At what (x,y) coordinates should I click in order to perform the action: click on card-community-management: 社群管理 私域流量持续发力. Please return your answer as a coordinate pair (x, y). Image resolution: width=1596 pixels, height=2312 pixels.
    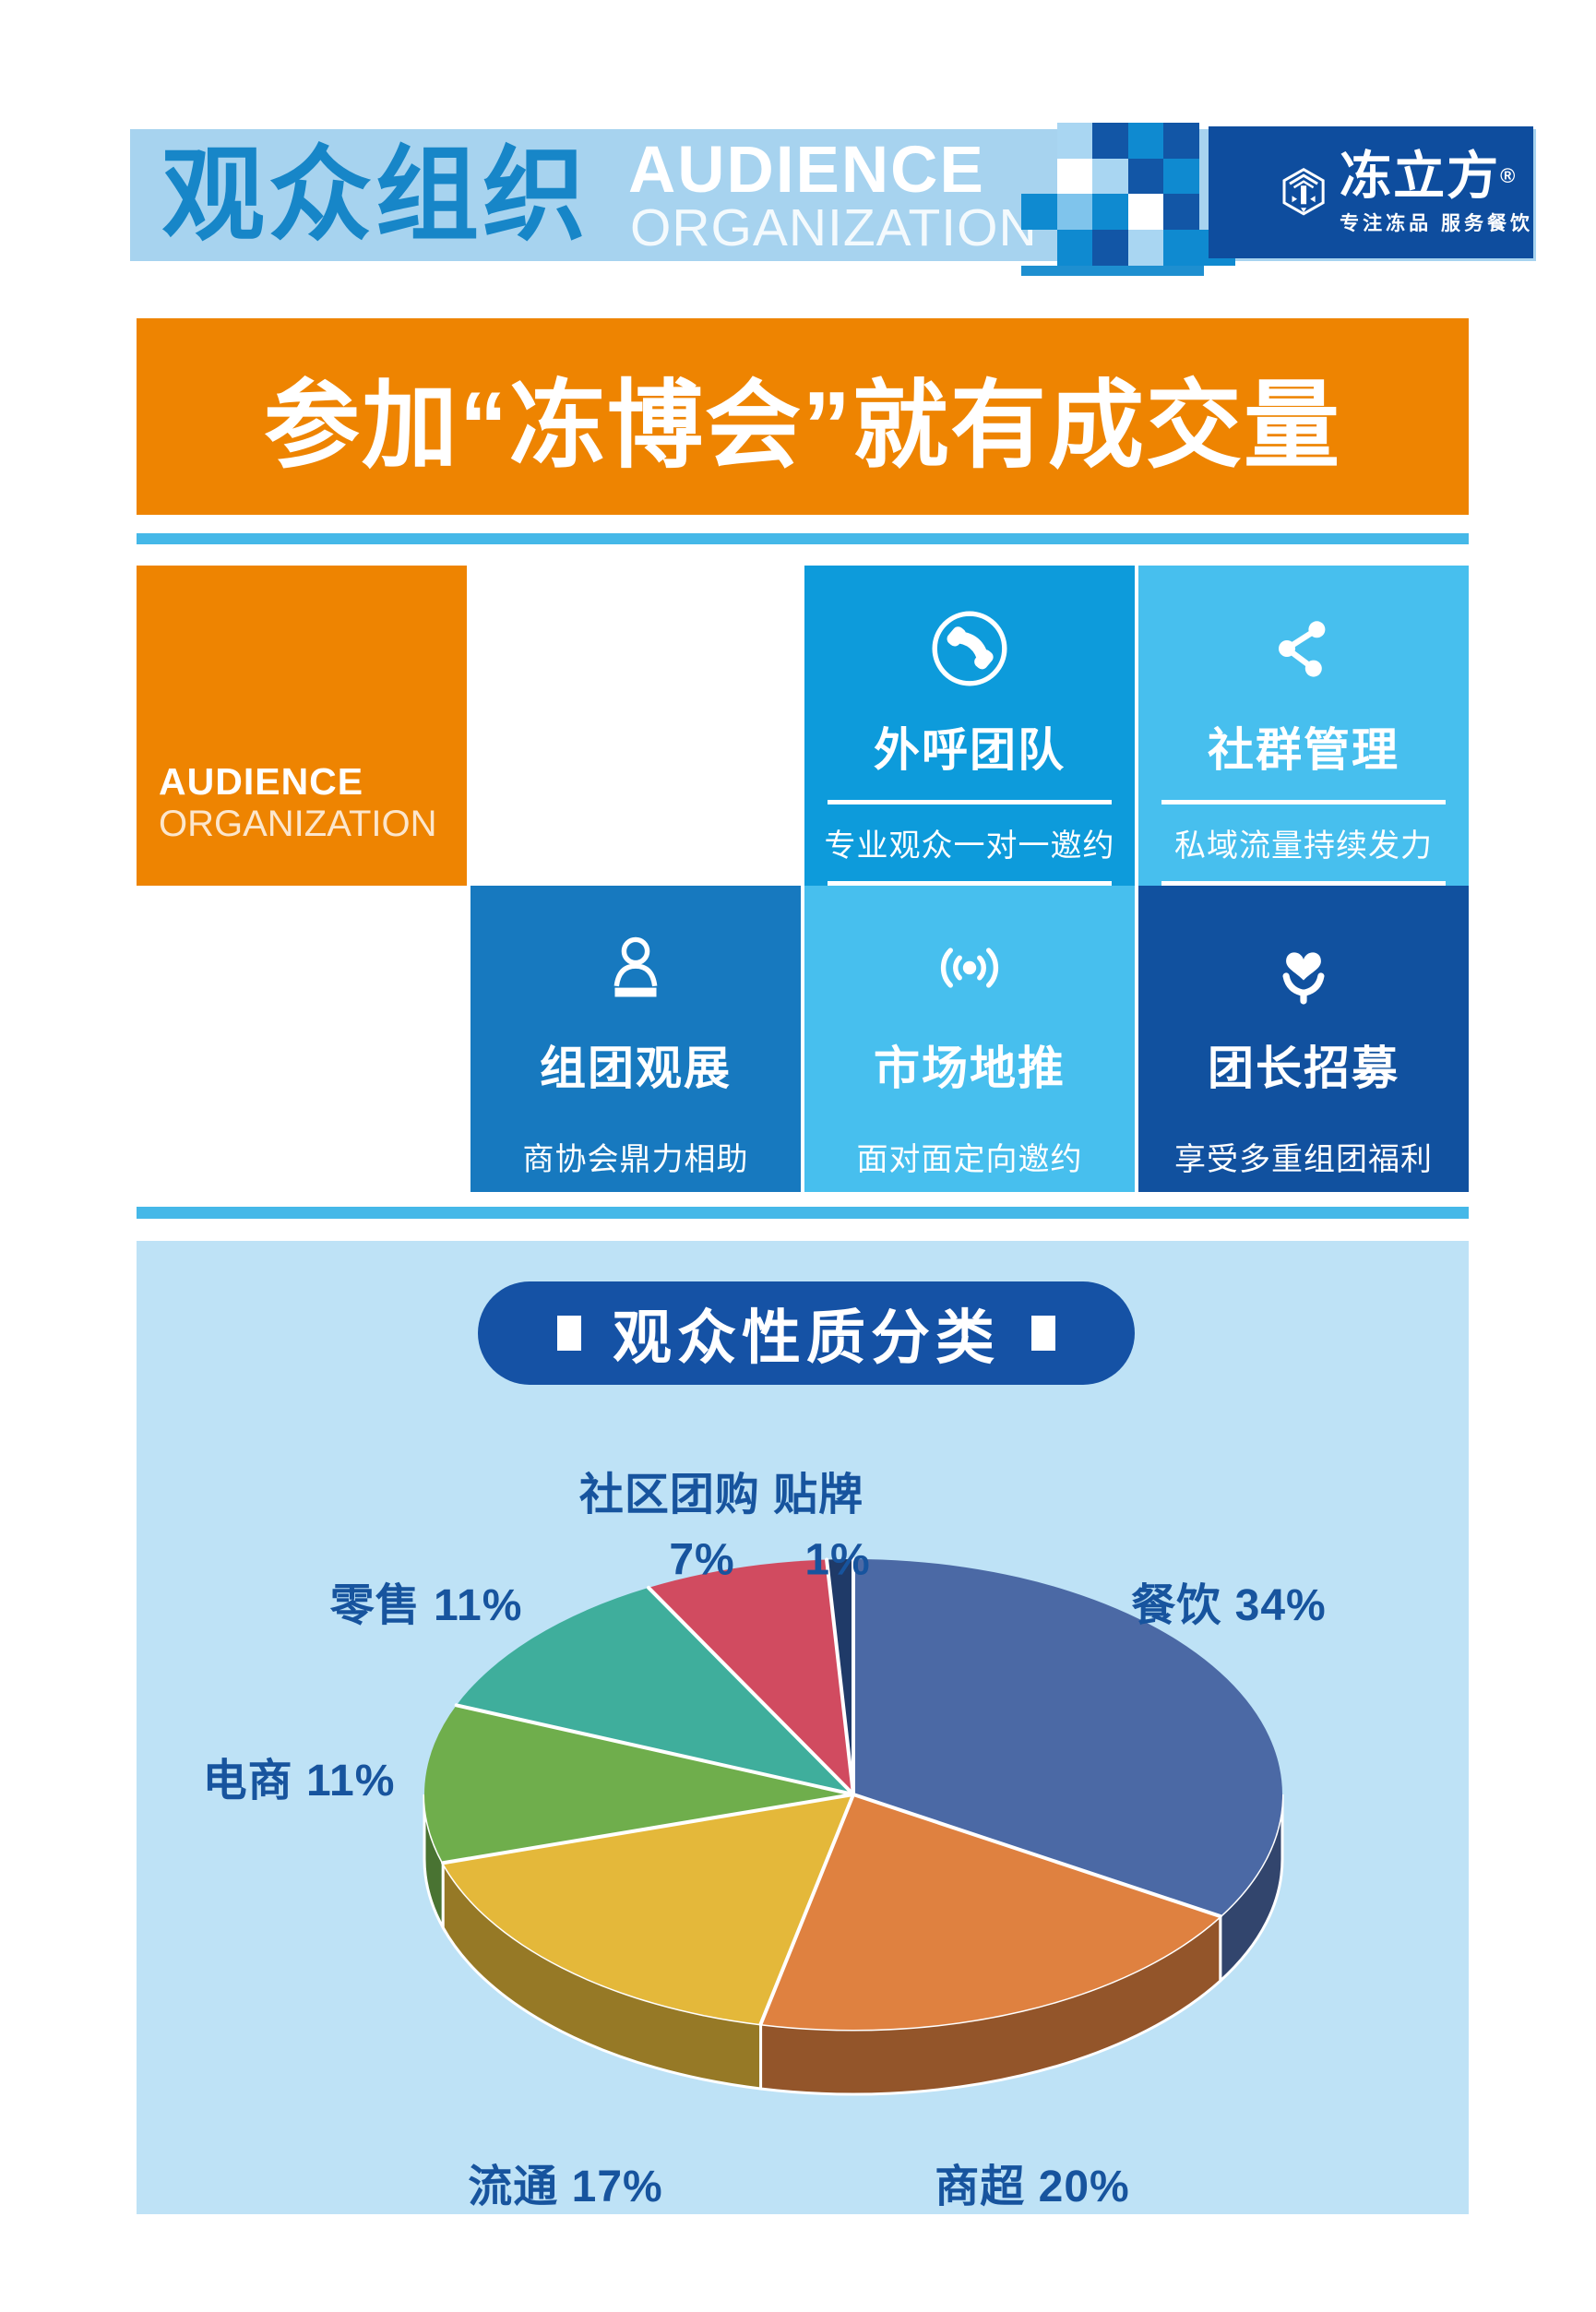
    Looking at the image, I should click on (1303, 726).